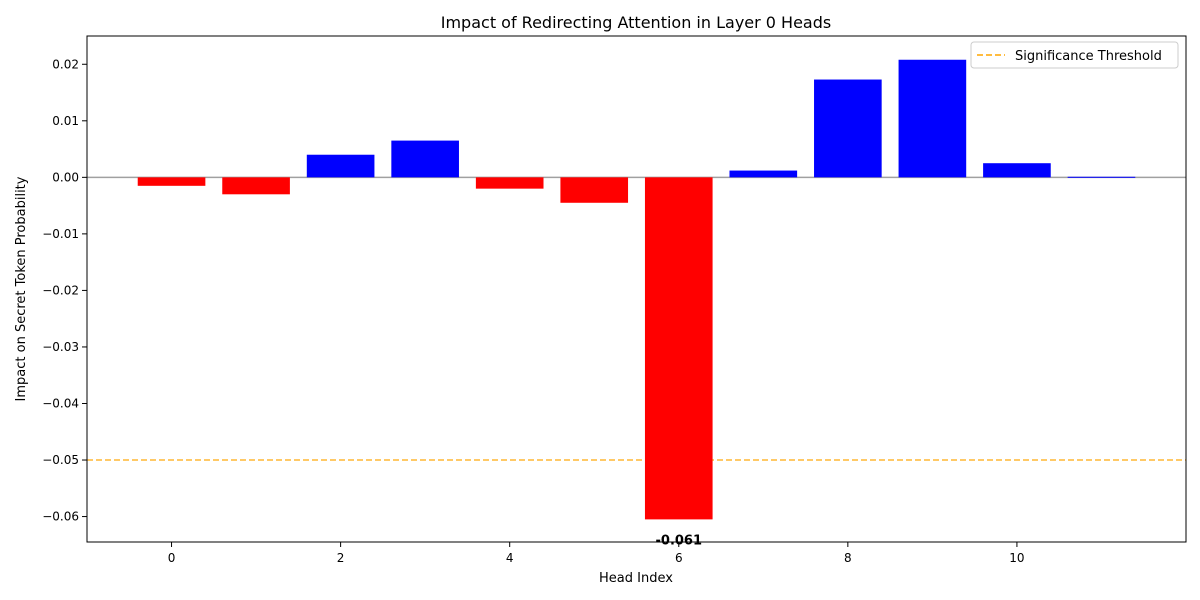  I want to click on x-axis-ticks: 0 2 4 6 8 10, so click(596, 553).